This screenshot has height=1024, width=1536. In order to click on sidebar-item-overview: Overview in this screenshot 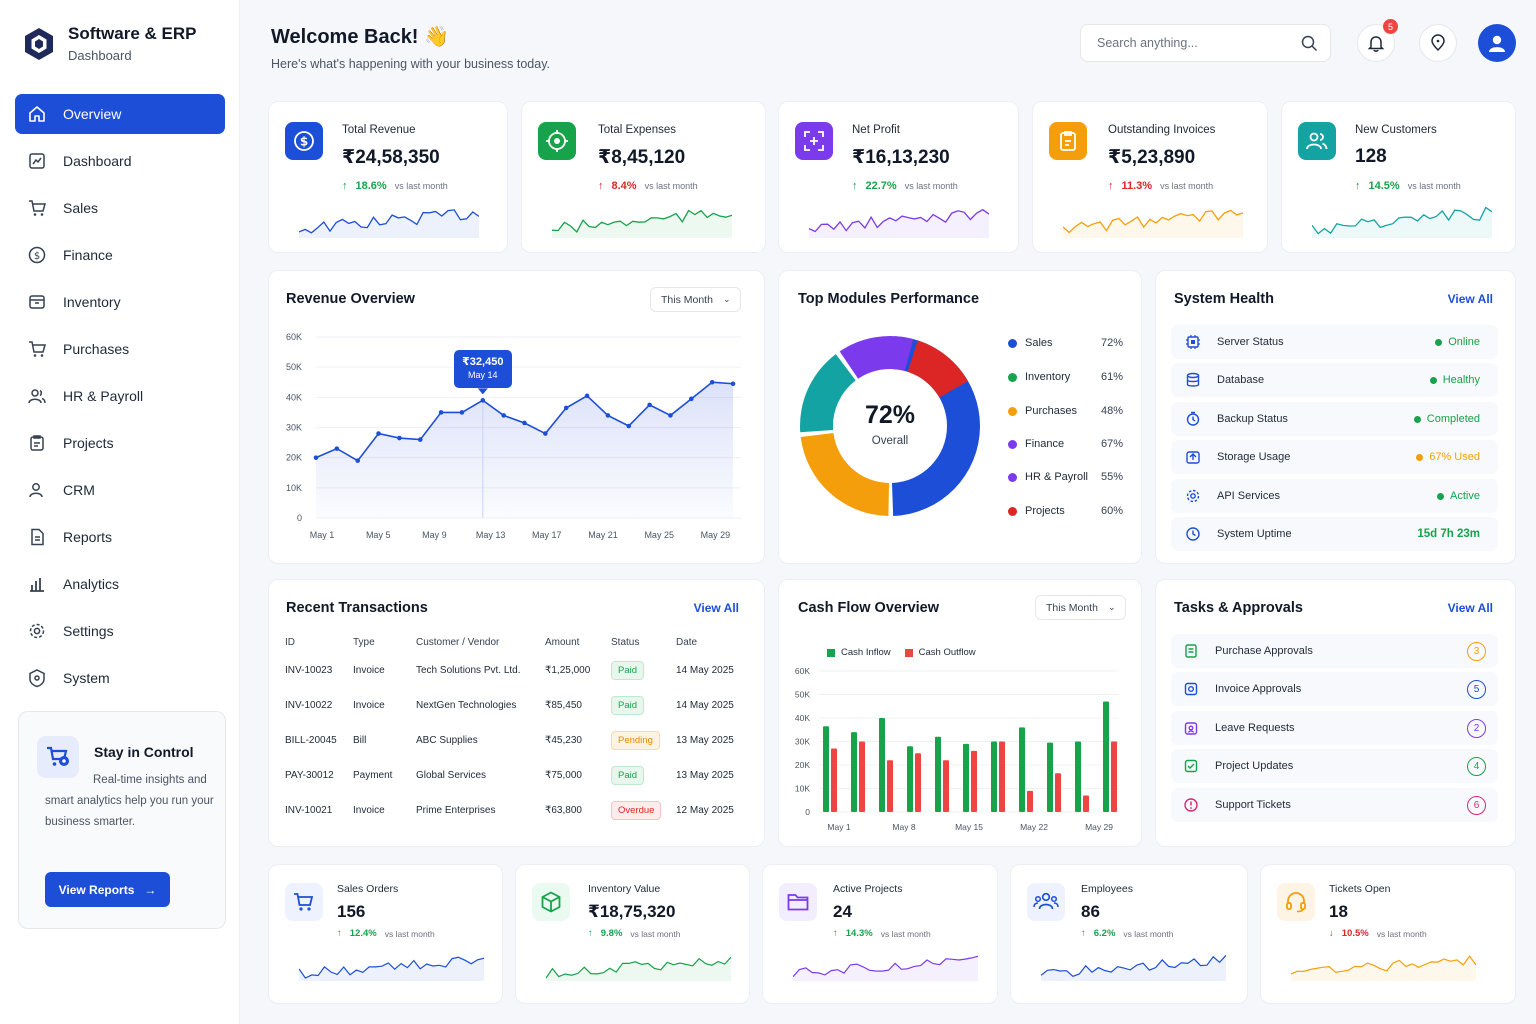, I will do `click(120, 114)`.